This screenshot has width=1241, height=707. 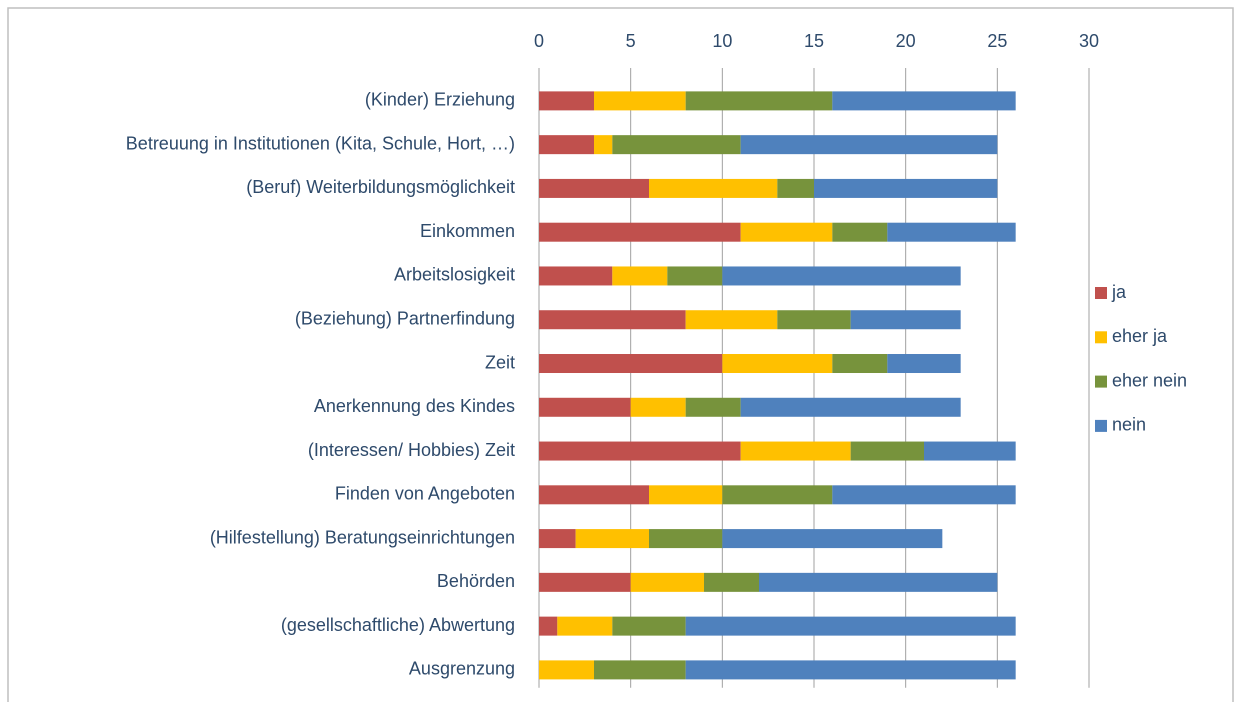 I want to click on y-tick-label: (Hilfestellung) Beratungseinrichtungen, so click(x=362, y=537).